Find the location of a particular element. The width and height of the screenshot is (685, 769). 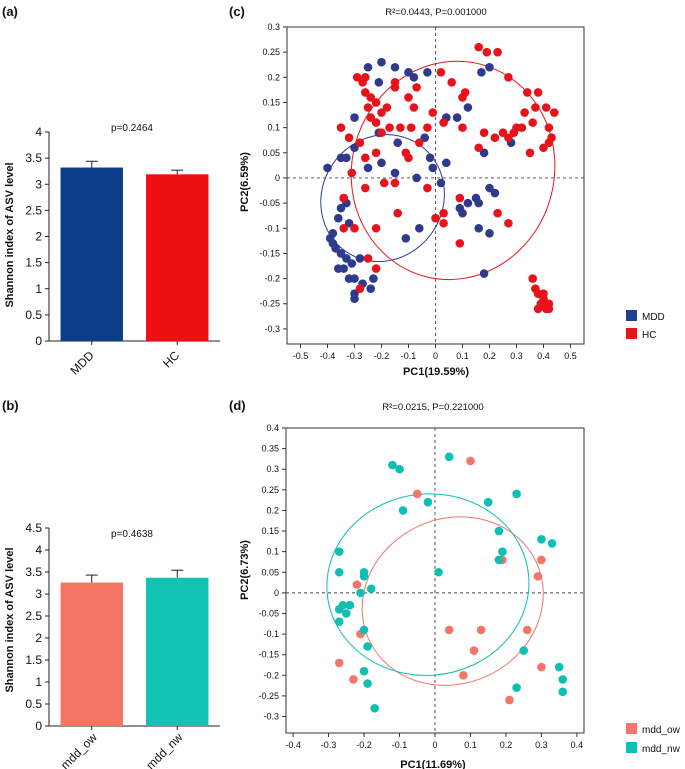

bar-mdd-ow is located at coordinates (91, 654).